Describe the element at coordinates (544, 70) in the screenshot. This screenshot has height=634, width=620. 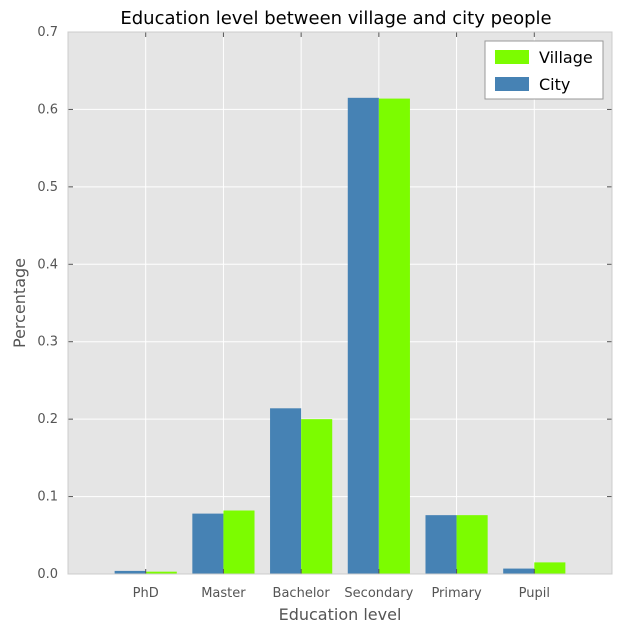
I see `legend: Village City` at that location.